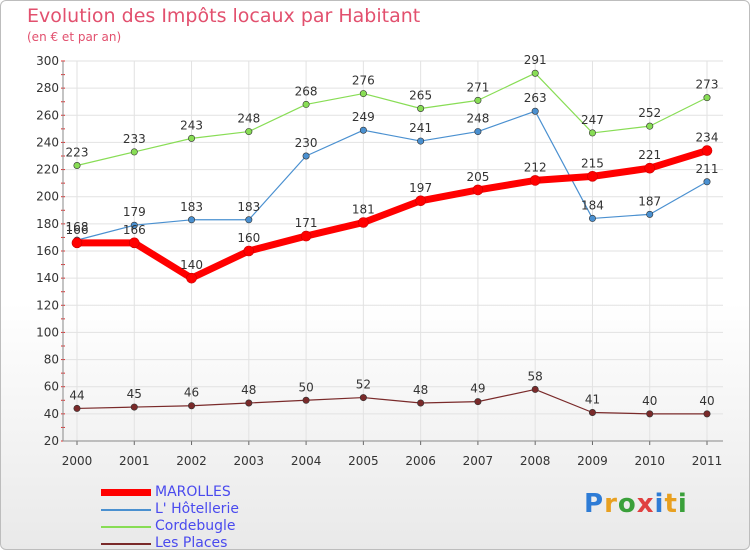 This screenshot has height=550, width=750. Describe the element at coordinates (248, 238) in the screenshot. I see `data-label: 160` at that location.